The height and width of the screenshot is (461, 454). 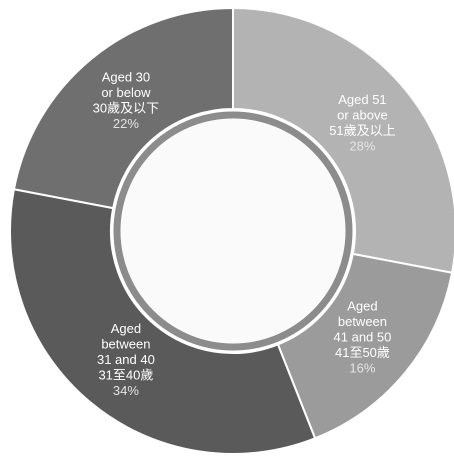 I want to click on segment-value-label: 28%, so click(x=362, y=146).